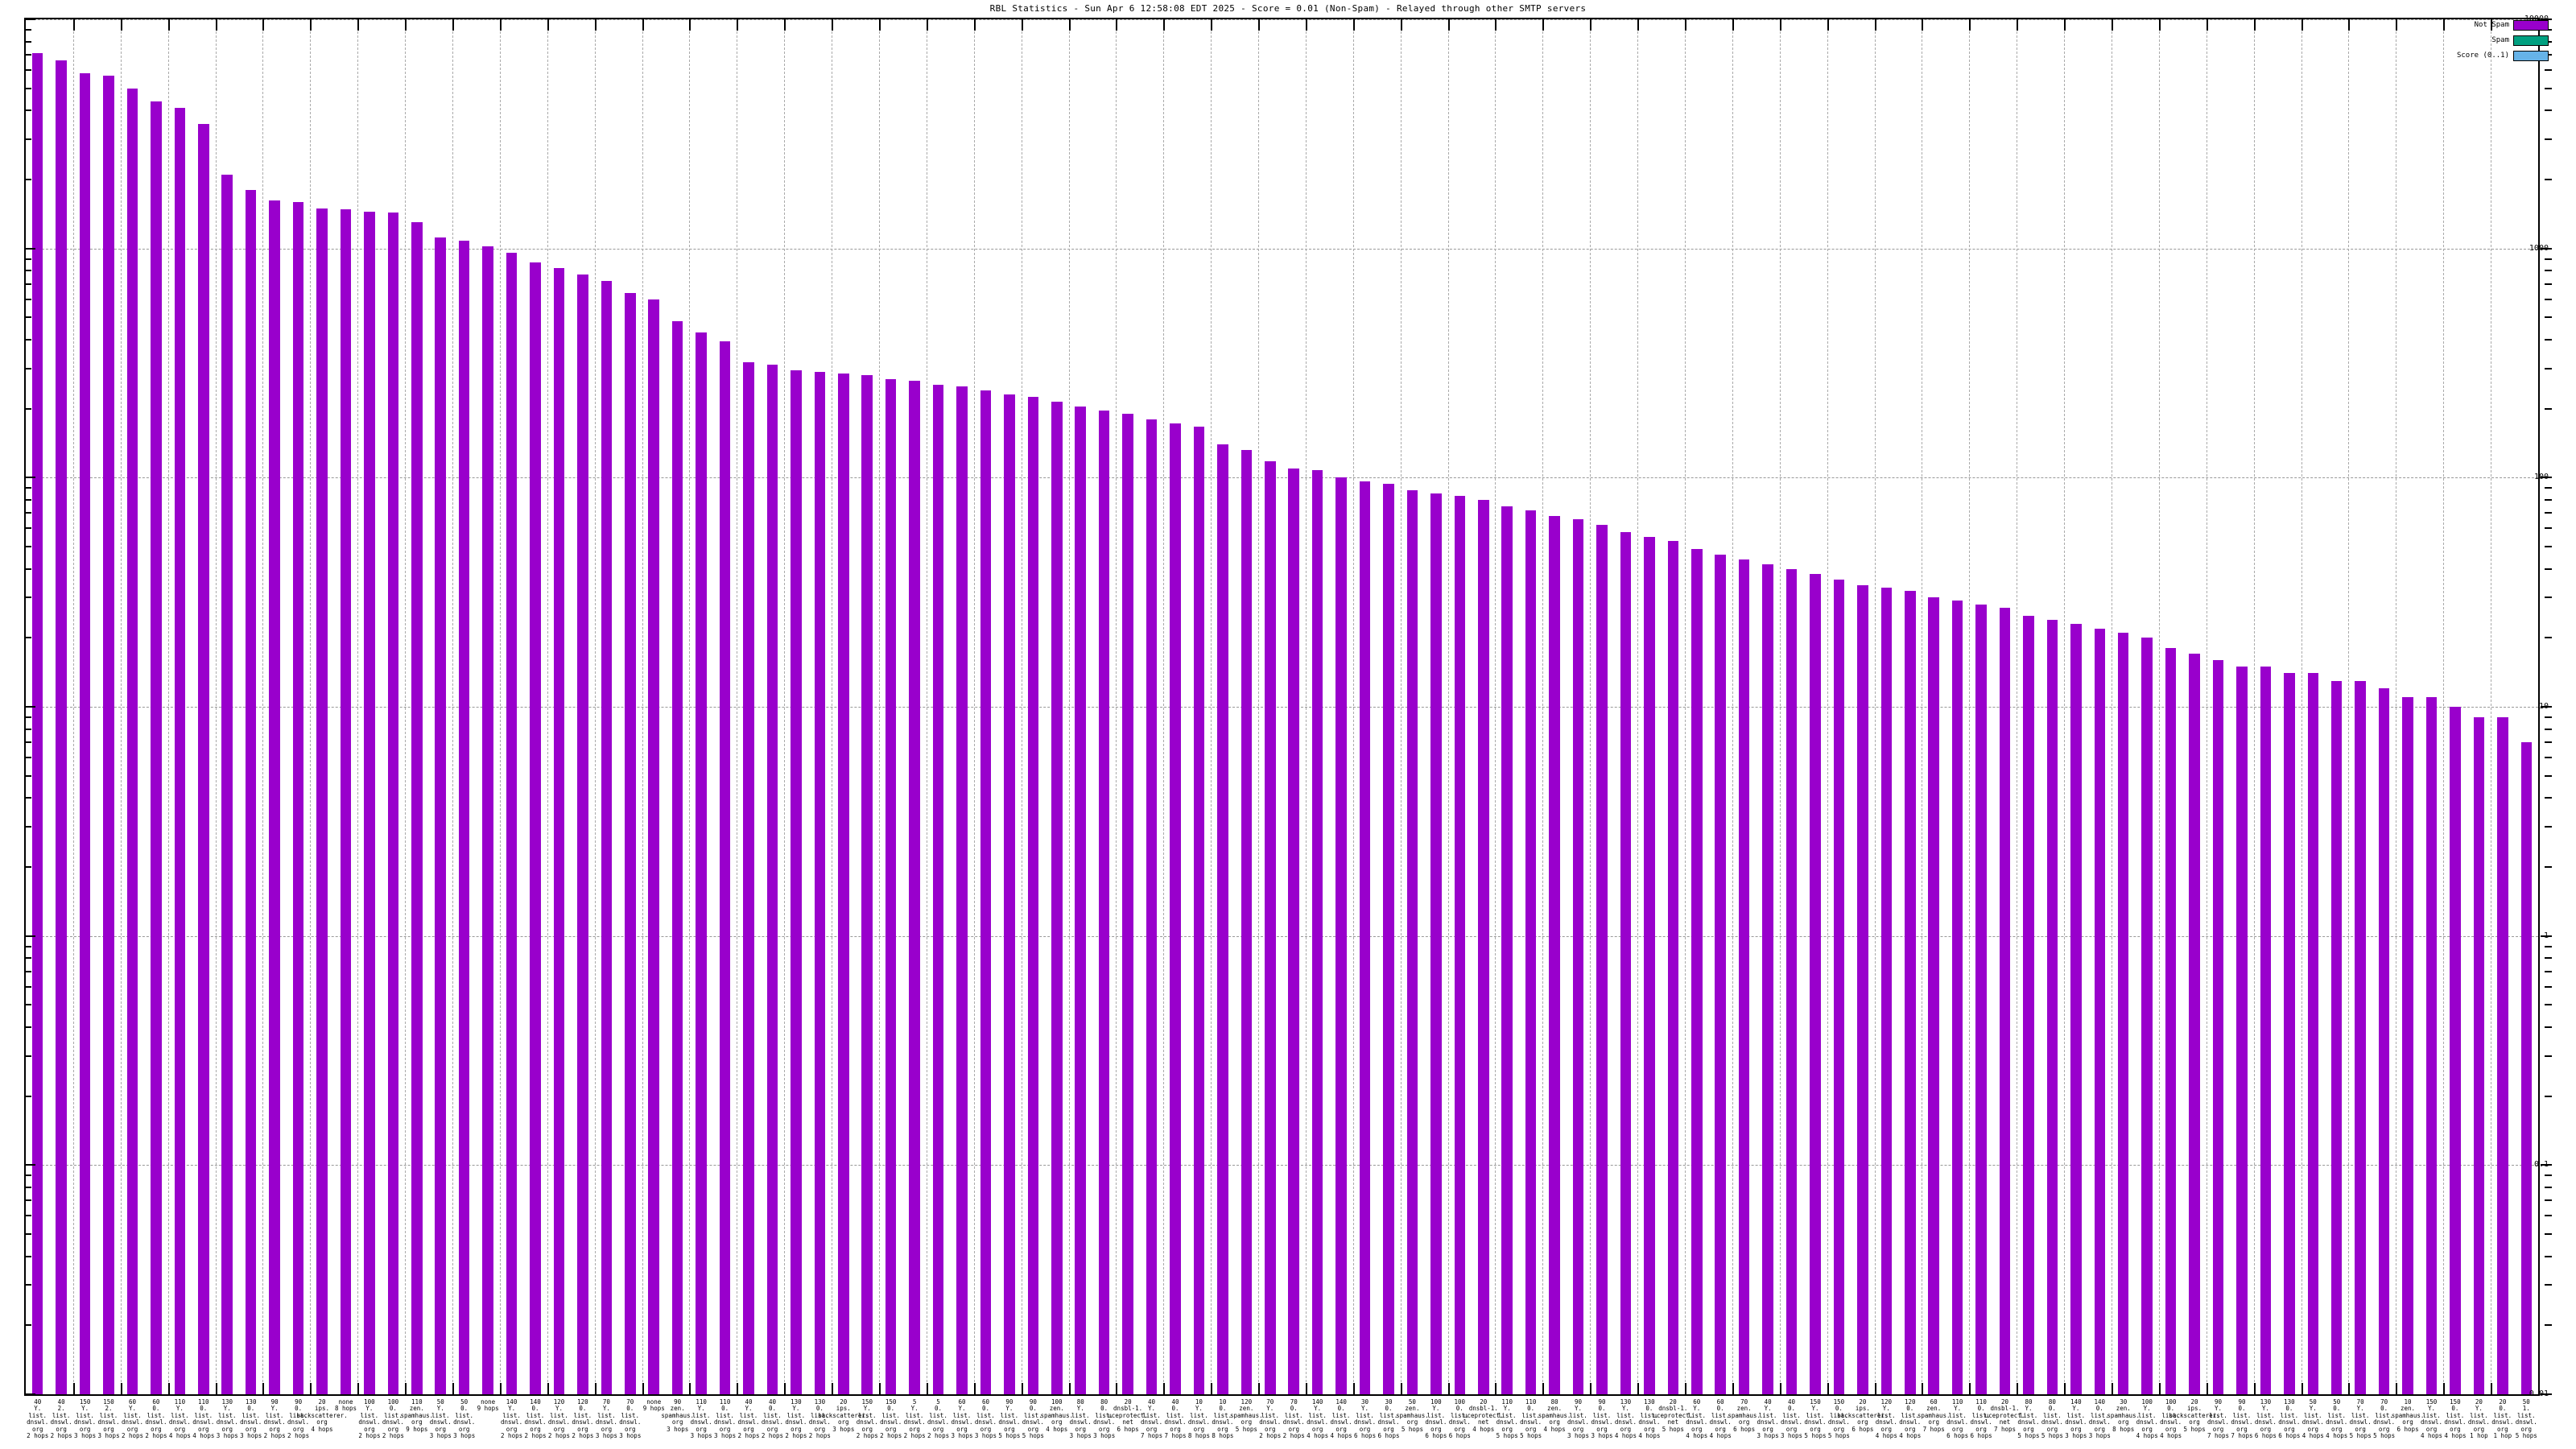  What do you see at coordinates (2497, 25) in the screenshot?
I see `legend-item-not-spam: Not Spam` at bounding box center [2497, 25].